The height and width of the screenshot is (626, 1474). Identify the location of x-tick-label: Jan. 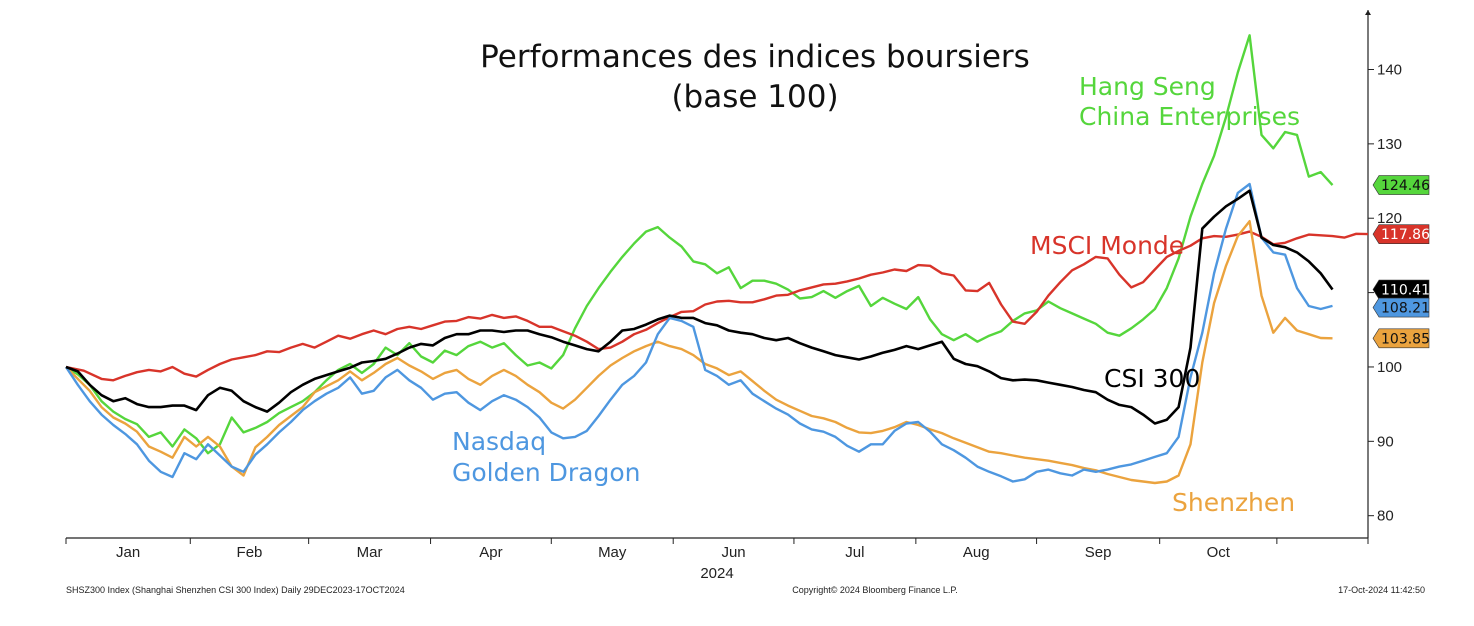
(128, 552).